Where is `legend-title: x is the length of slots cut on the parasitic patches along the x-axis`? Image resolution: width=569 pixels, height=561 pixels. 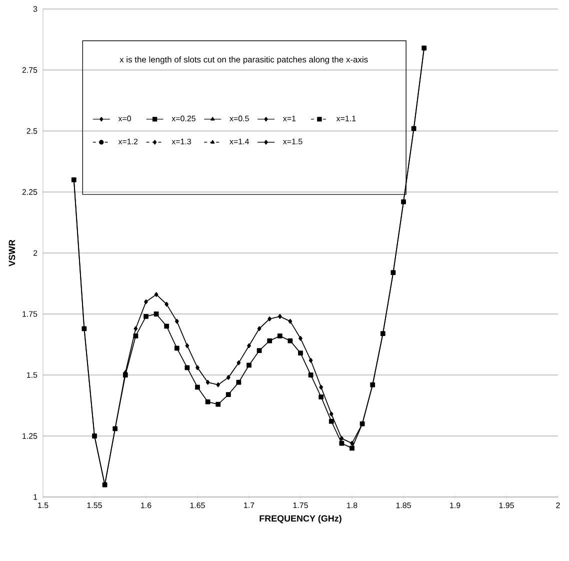 legend-title: x is the length of slots cut on the parasitic patches along the x-axis is located at coordinates (244, 60).